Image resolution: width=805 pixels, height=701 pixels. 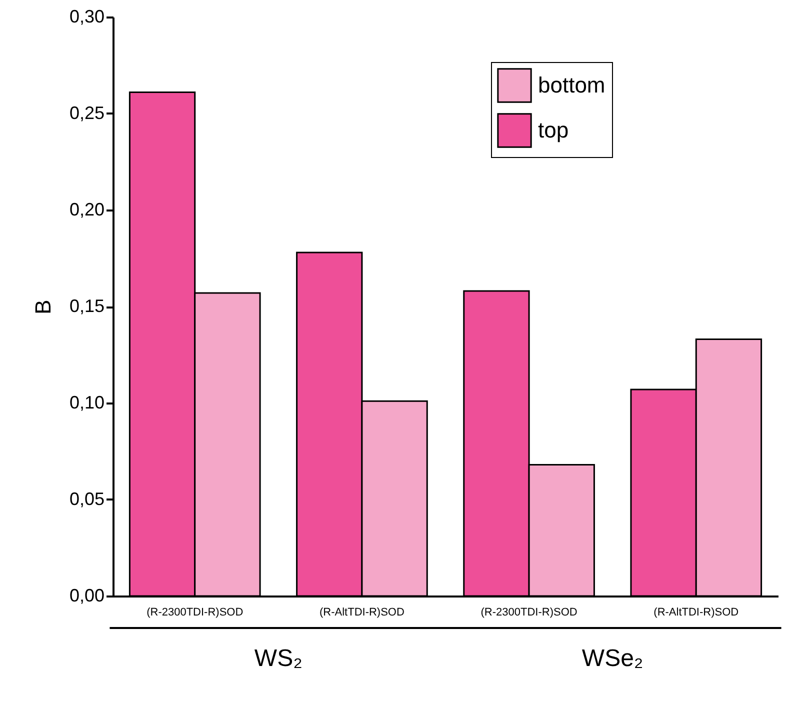 What do you see at coordinates (572, 85) in the screenshot?
I see `legend-label: bottom` at bounding box center [572, 85].